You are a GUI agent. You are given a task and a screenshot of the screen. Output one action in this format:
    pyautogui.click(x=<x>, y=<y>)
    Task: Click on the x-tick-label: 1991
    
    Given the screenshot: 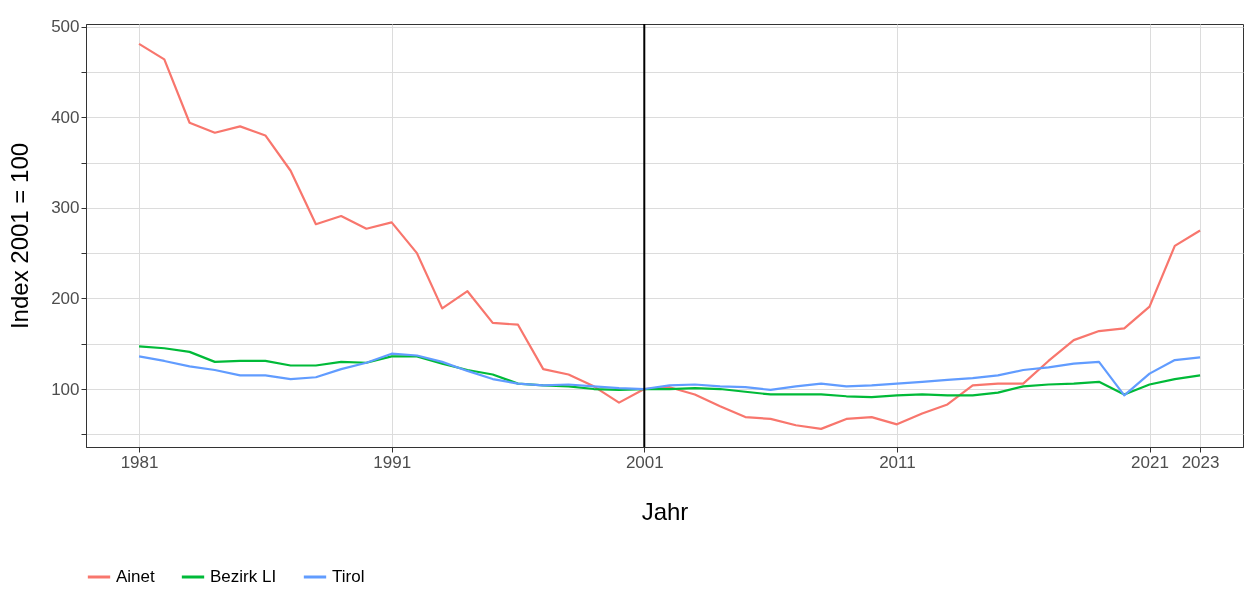 What is the action you would take?
    pyautogui.click(x=392, y=462)
    